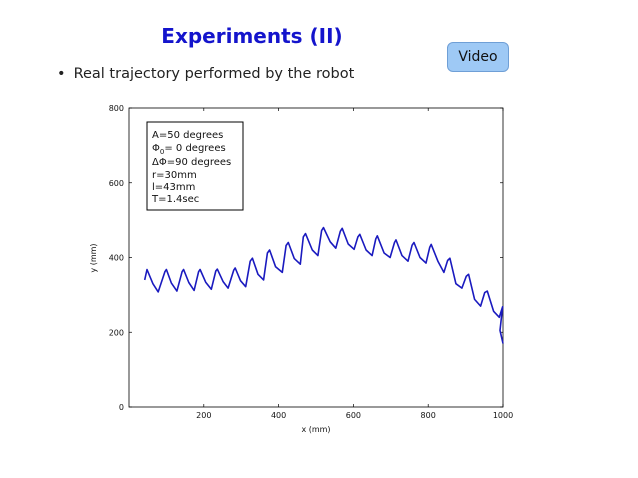 Image resolution: width=638 pixels, height=478 pixels. I want to click on annotation-delta-phi: ΔΦ=90 degrees, so click(191, 162).